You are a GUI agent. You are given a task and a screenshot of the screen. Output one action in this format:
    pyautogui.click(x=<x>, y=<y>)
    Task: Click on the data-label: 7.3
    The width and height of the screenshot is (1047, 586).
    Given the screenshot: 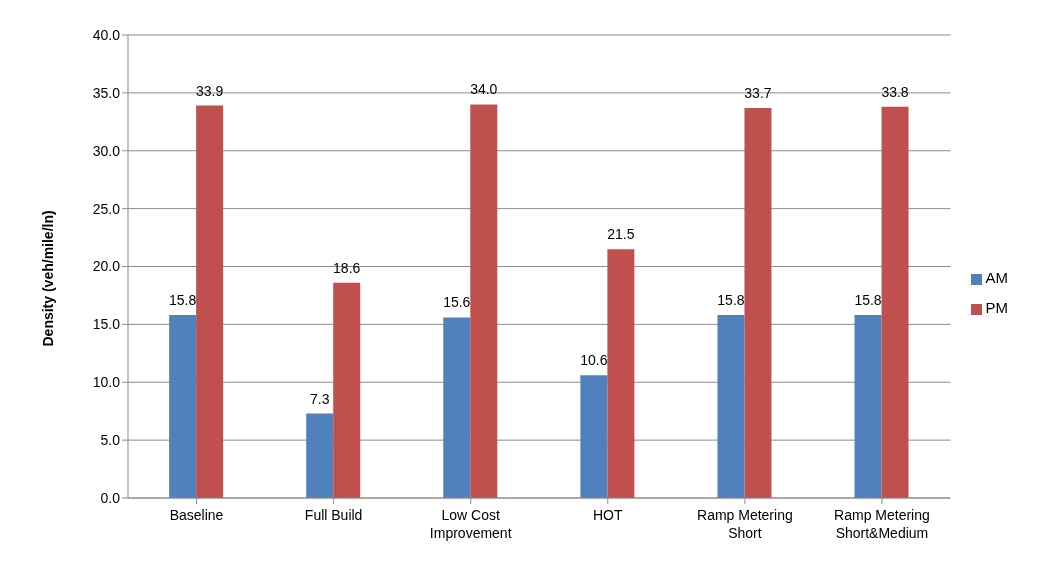 What is the action you would take?
    pyautogui.click(x=319, y=398)
    